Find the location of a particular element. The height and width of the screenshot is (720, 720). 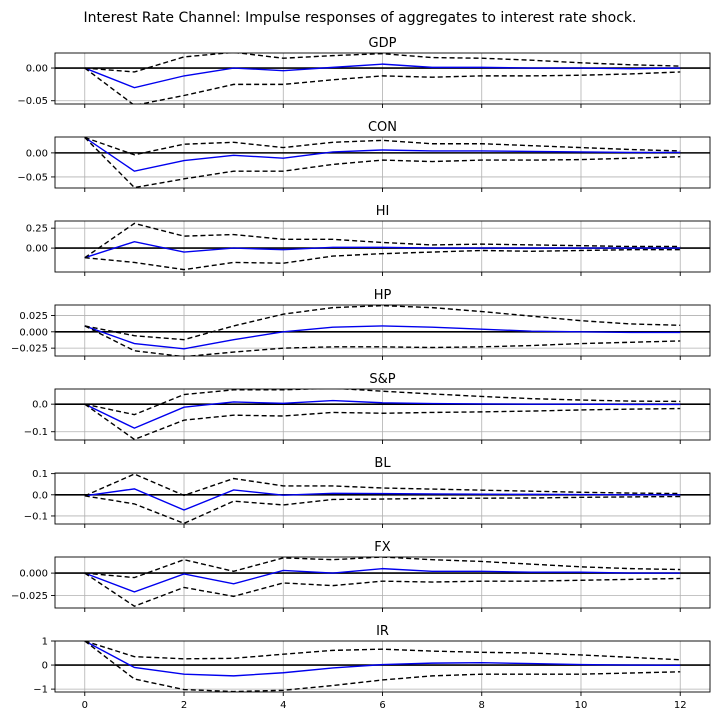

panel-title-hi: HI is located at coordinates (383, 211).